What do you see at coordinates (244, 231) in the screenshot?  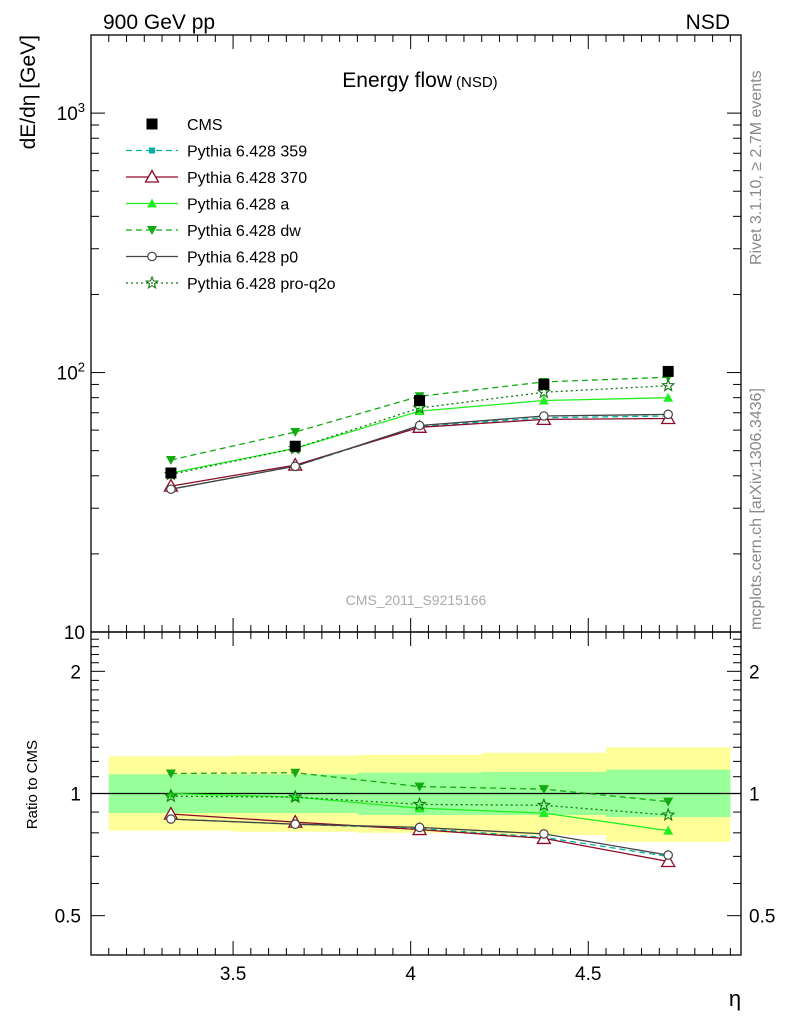 I see `legend-label: Pythia 6.428 dw` at bounding box center [244, 231].